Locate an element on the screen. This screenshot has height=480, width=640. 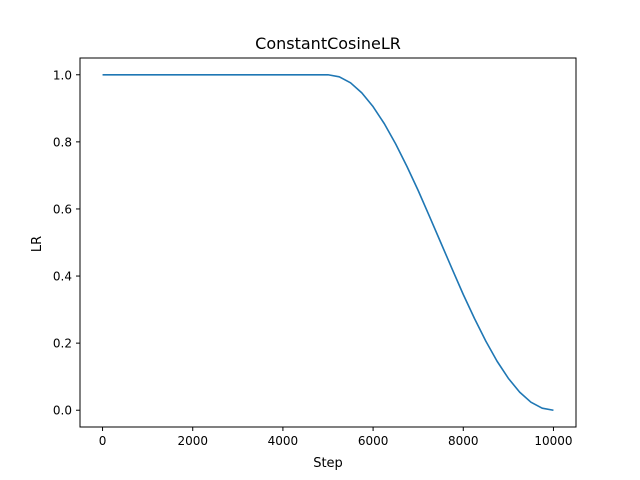
x-tick-label-1: 2000 is located at coordinates (192, 441).